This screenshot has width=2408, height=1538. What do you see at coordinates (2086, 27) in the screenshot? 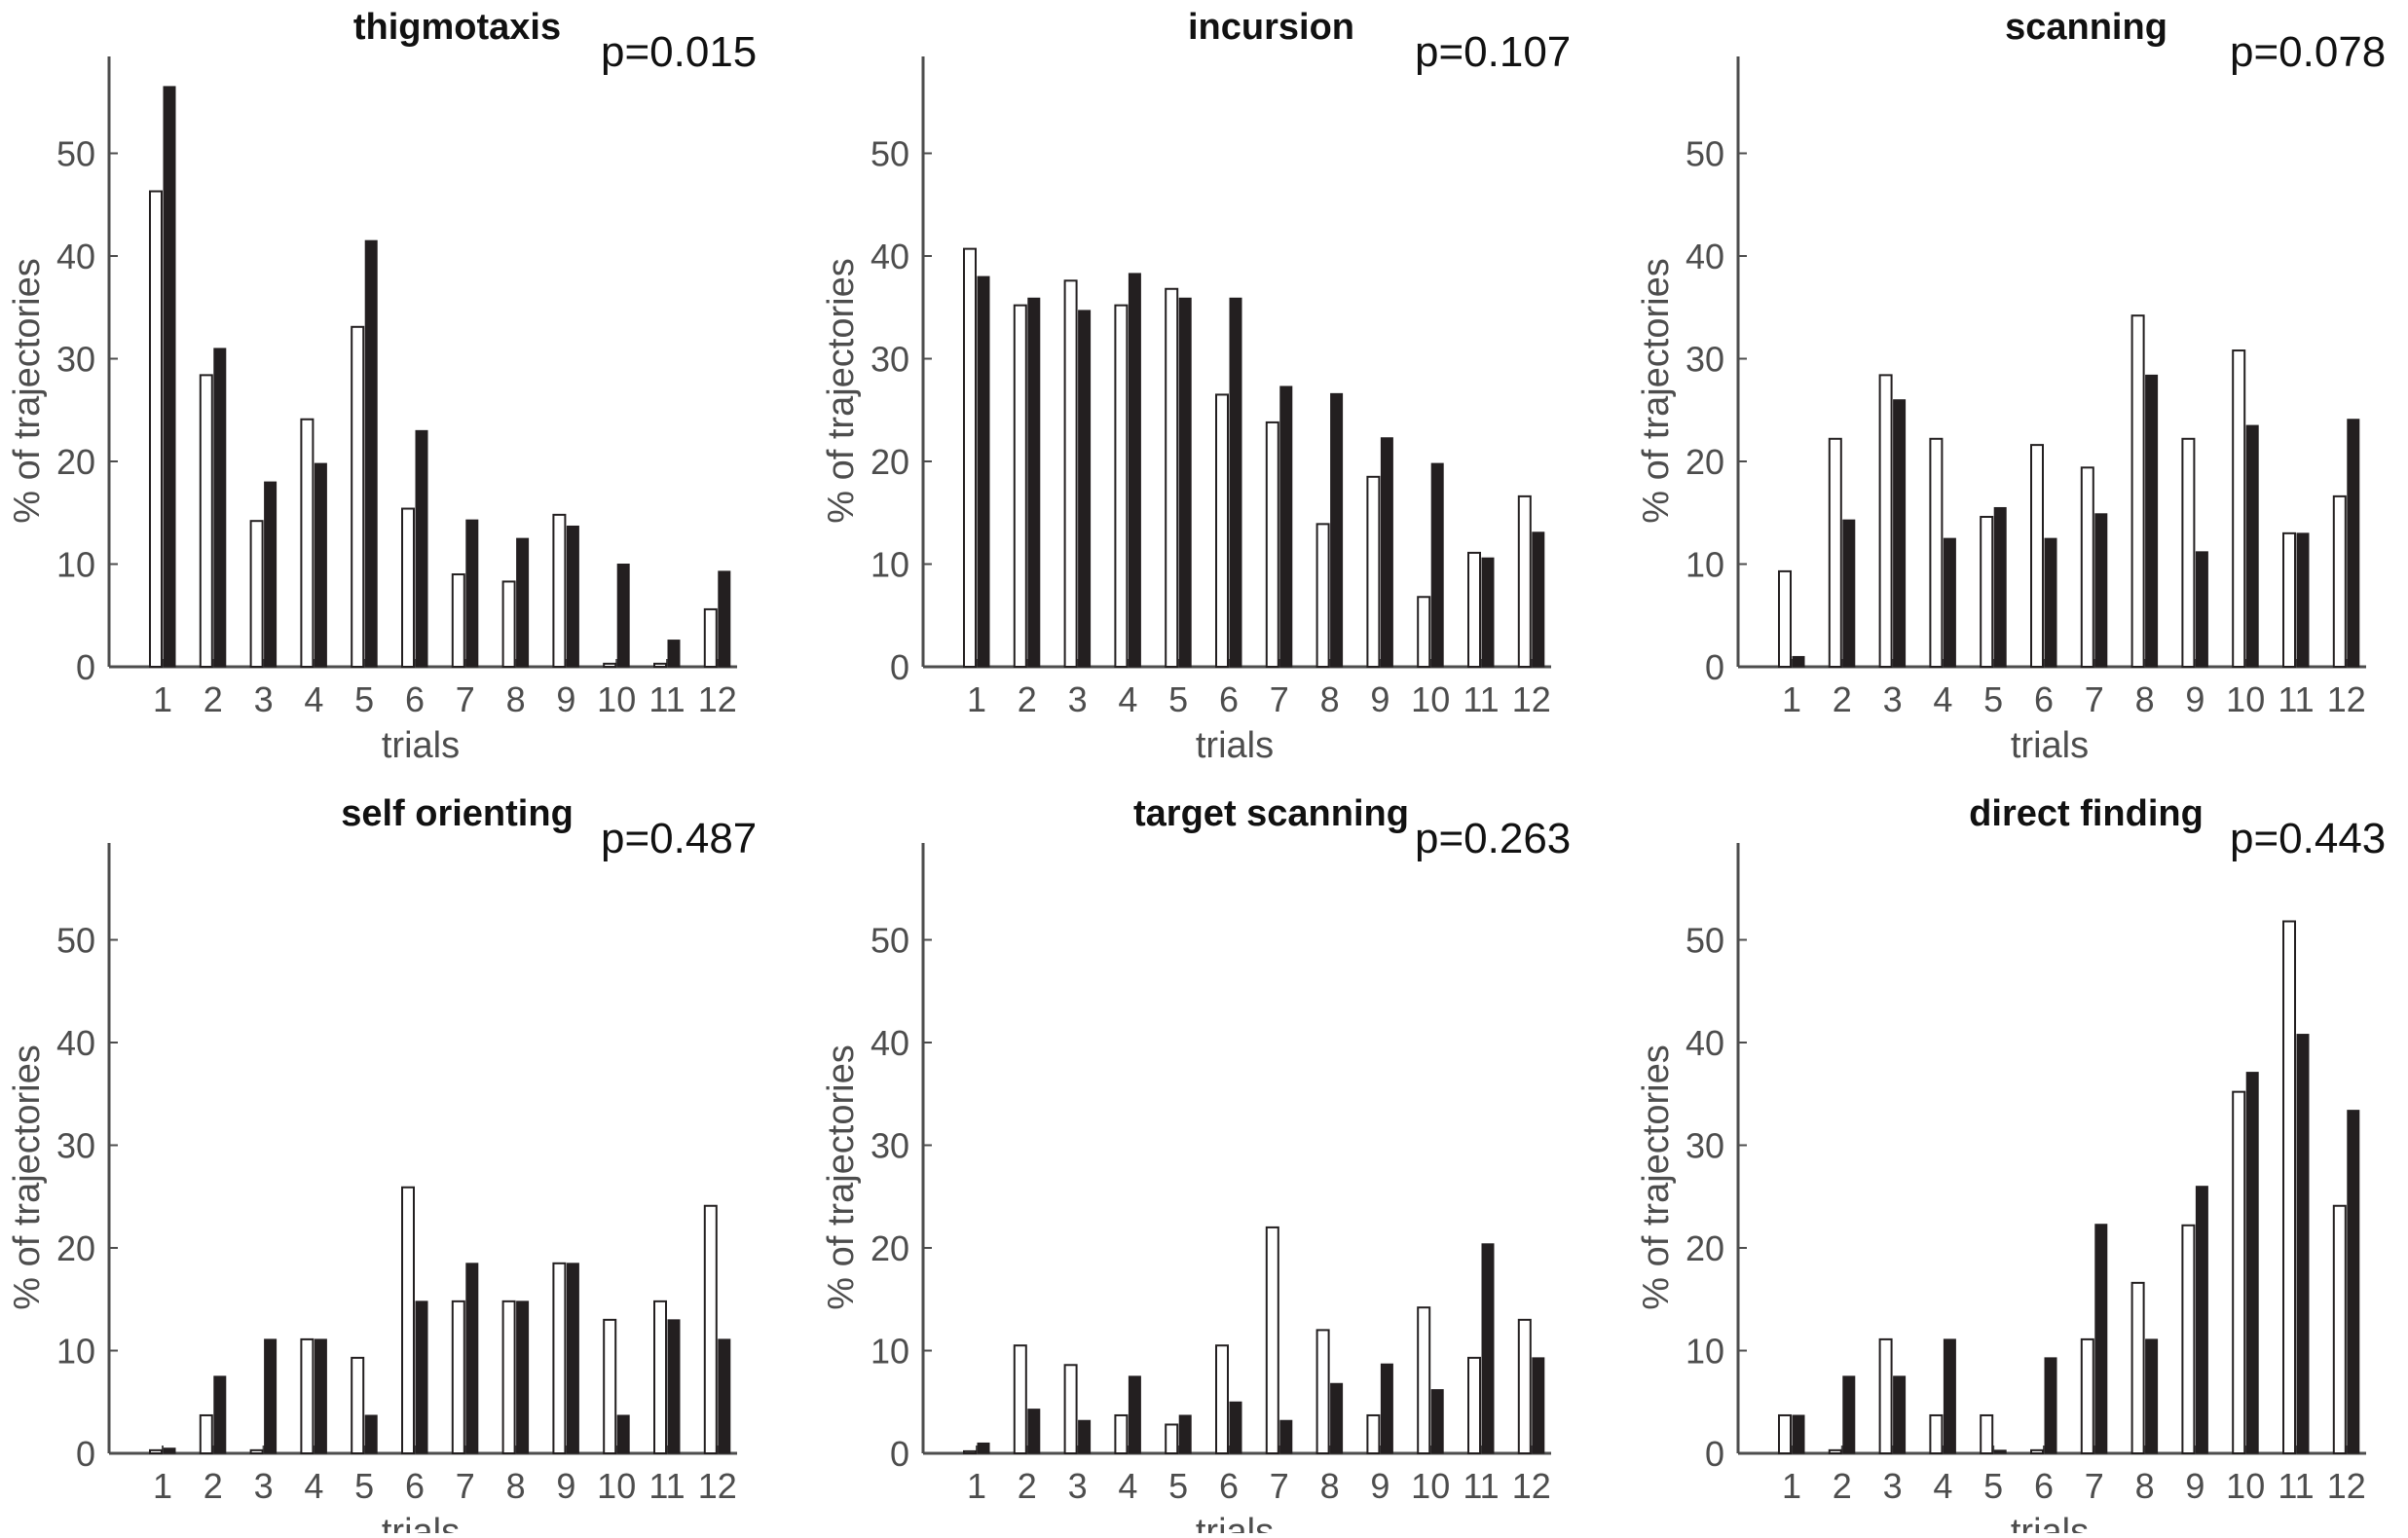
I see `panel-title: scanning` at bounding box center [2086, 27].